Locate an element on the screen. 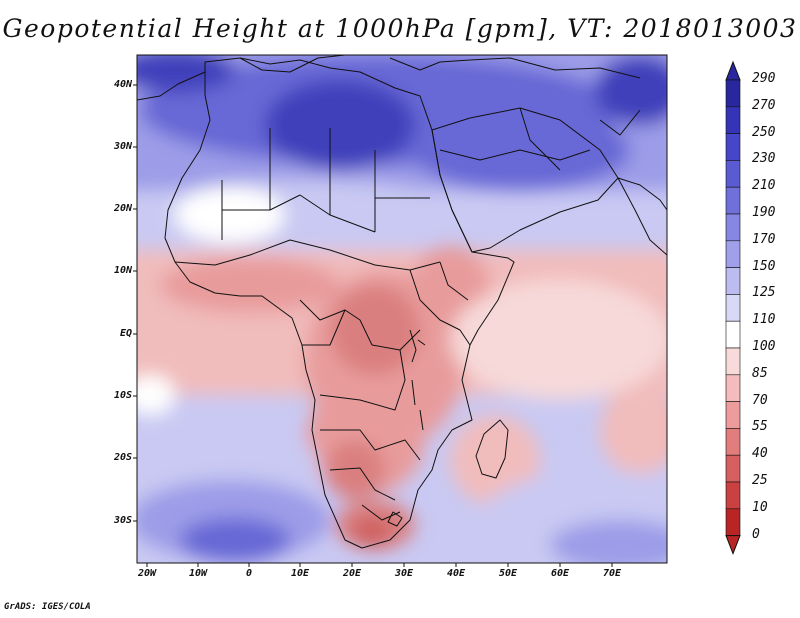 The width and height of the screenshot is (800, 618). field-east-ocean is located at coordinates (633, 430).